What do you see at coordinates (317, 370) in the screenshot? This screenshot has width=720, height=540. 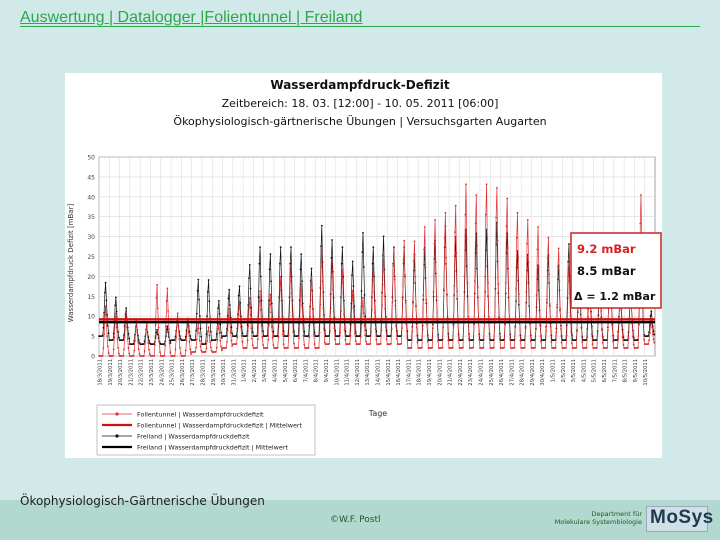 I see `x-tick-label: 8/4/2011` at bounding box center [317, 370].